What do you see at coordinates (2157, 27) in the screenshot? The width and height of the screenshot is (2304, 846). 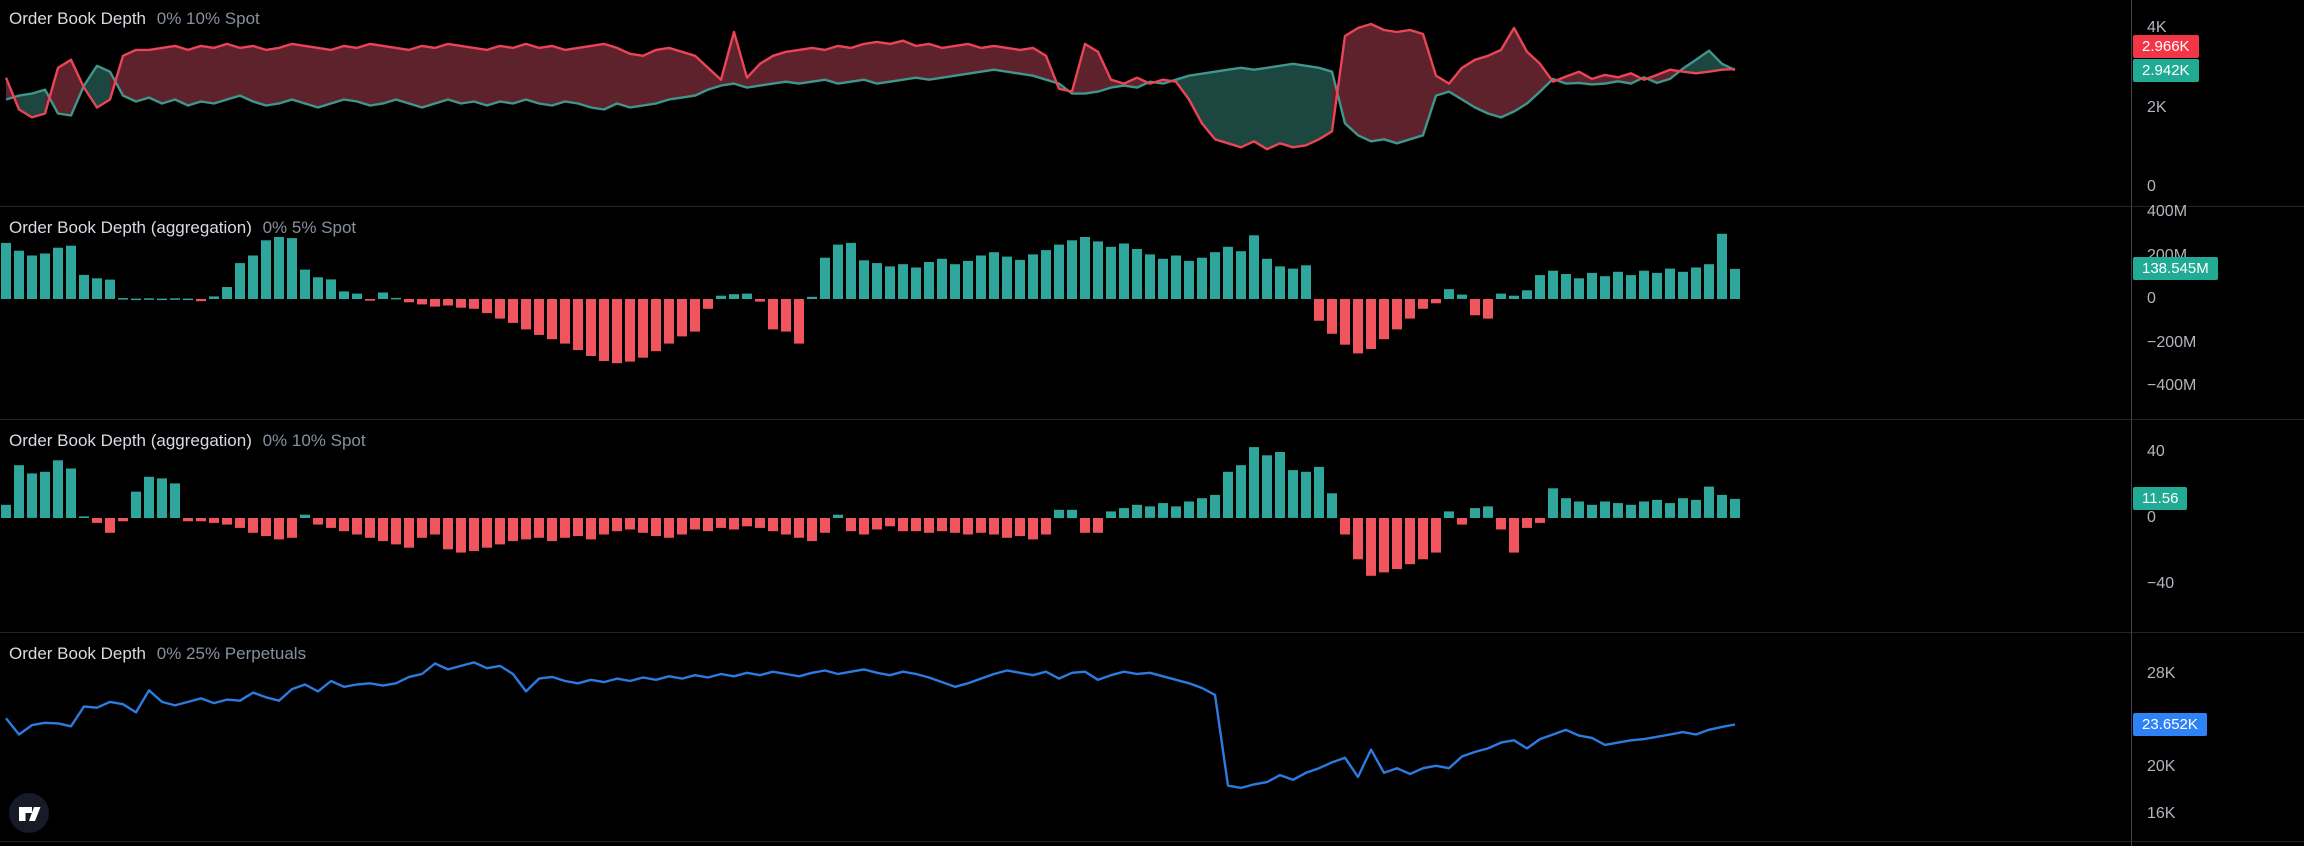 I see `price-tick: 4K` at bounding box center [2157, 27].